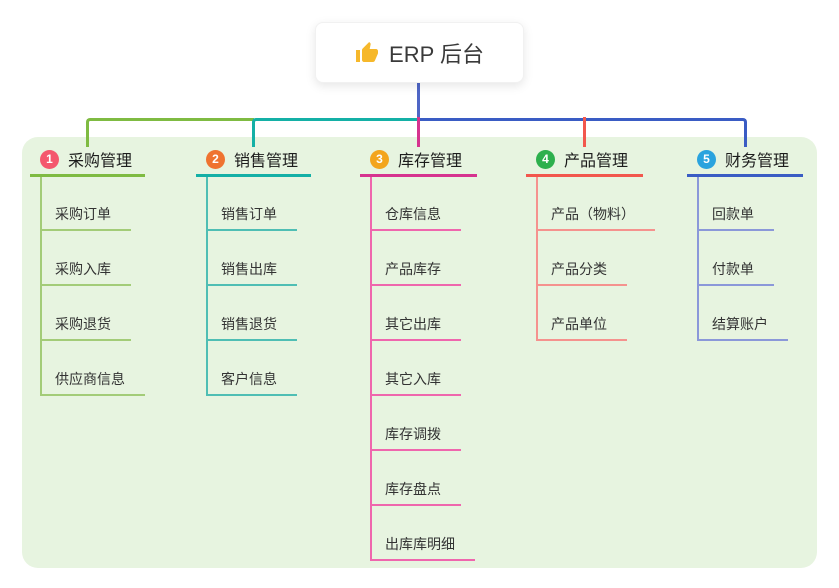 This screenshot has width=839, height=588. I want to click on child-topic: 销售订单, so click(251, 217).